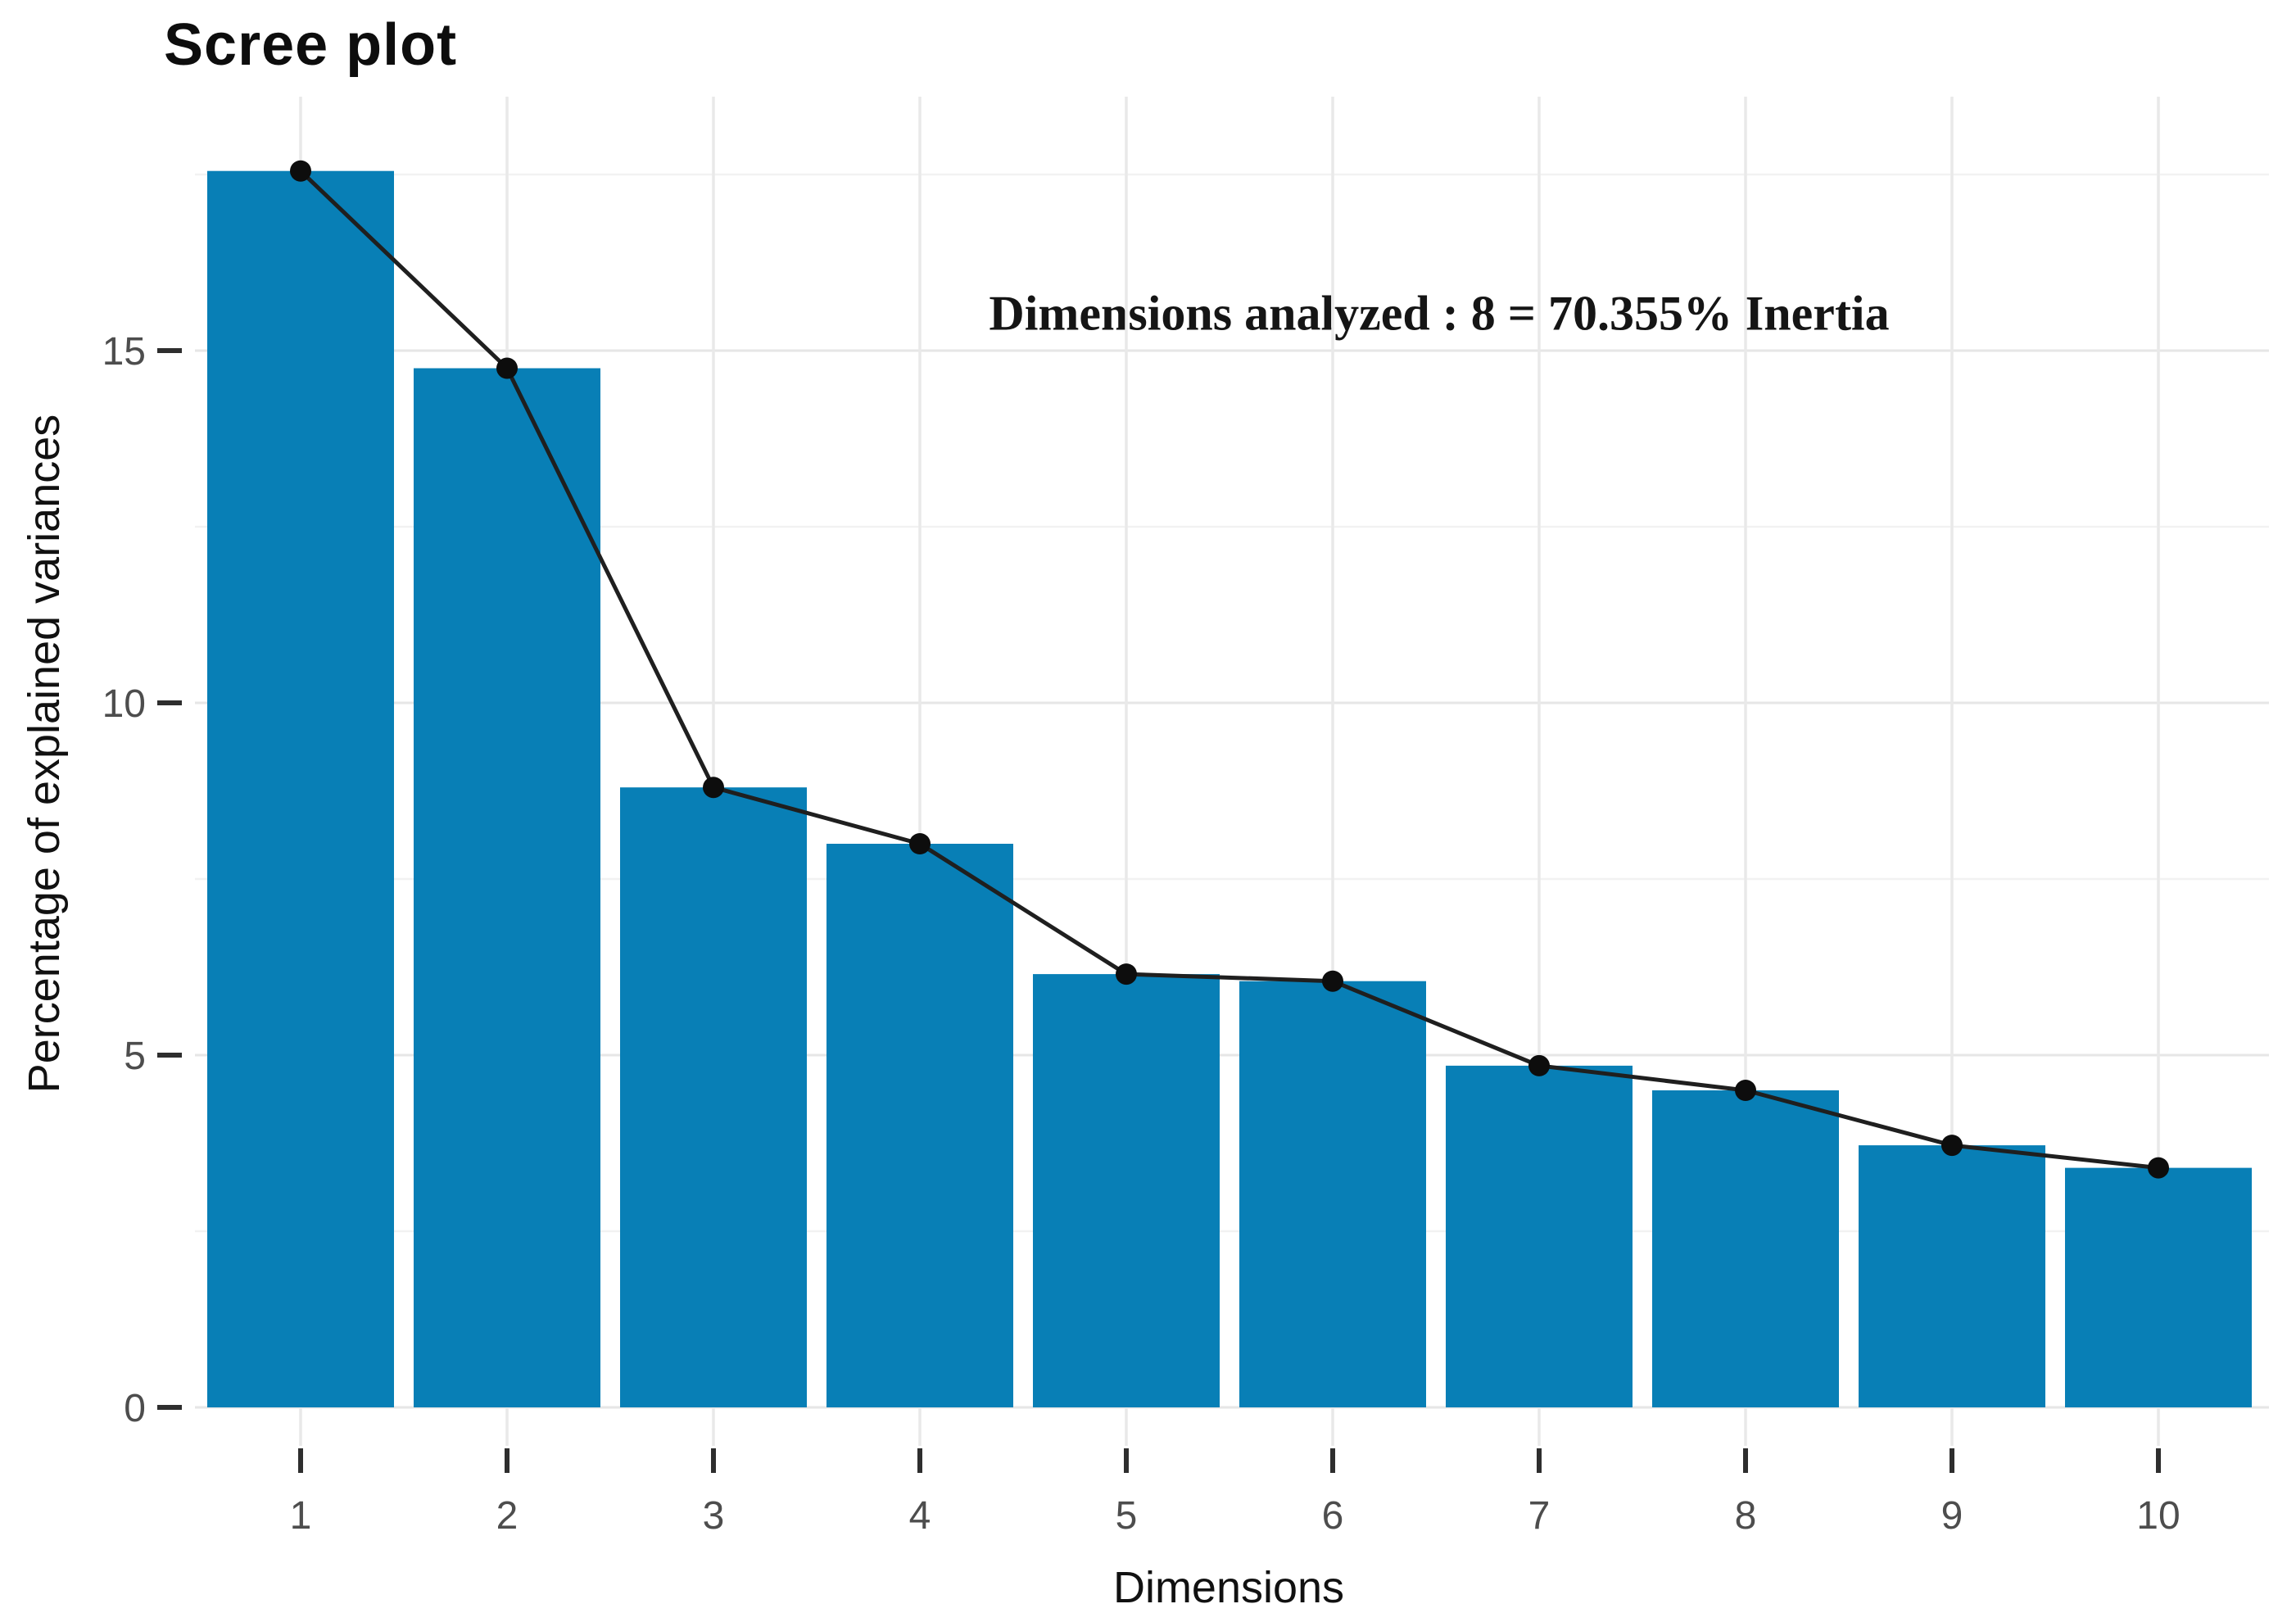 The width and height of the screenshot is (2296, 1622). Describe the element at coordinates (920, 1516) in the screenshot. I see `x-tick-label-4: 4` at that location.